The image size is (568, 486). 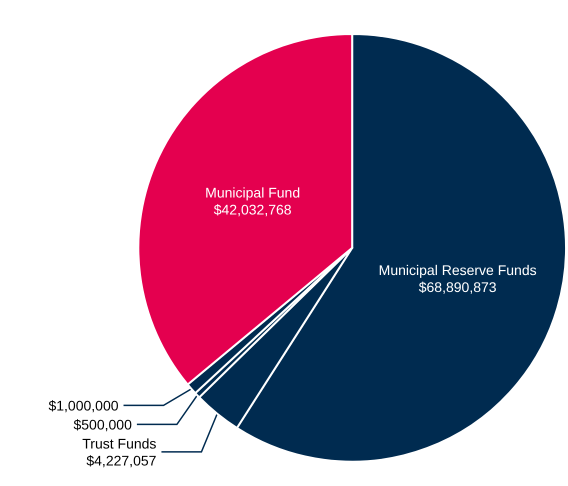 I want to click on data-label: $1,000,000, so click(x=83, y=405).